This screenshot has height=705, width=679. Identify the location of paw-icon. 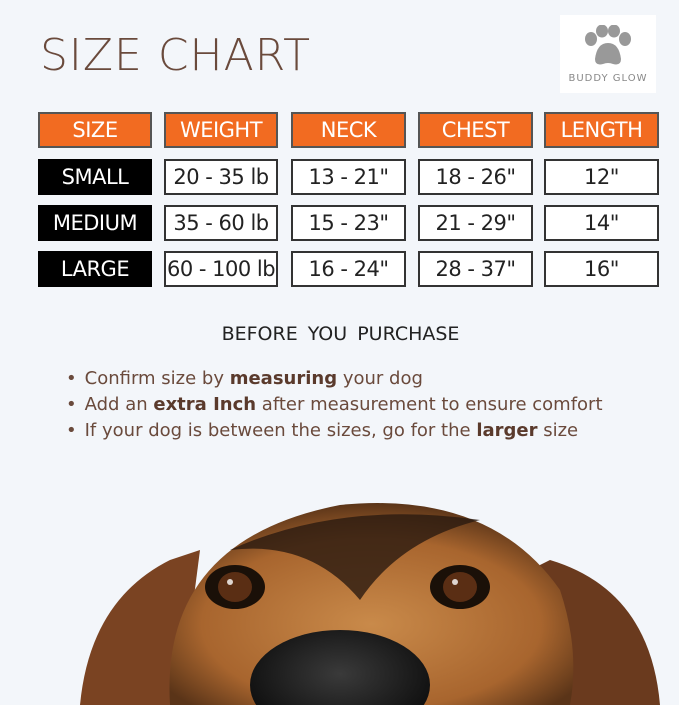
(608, 44).